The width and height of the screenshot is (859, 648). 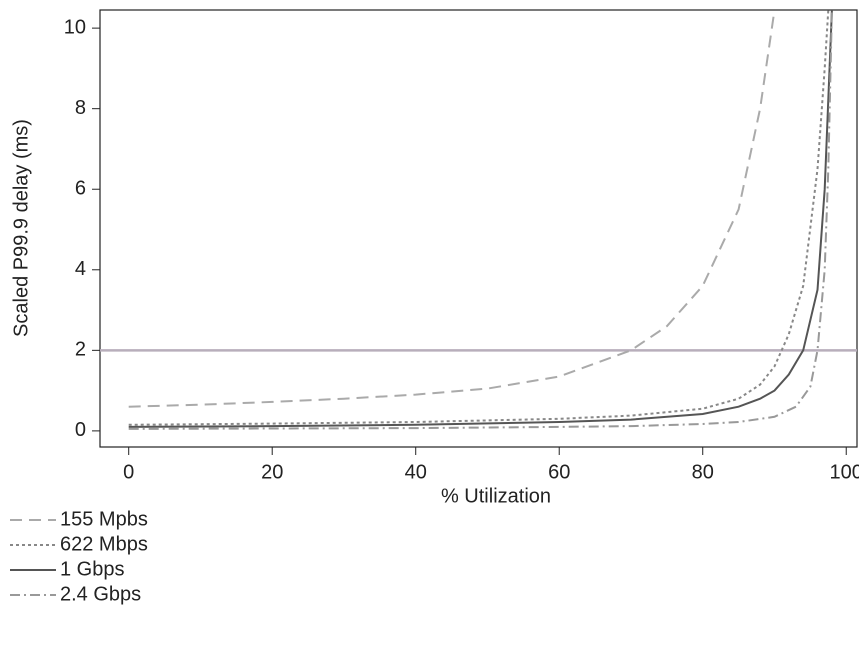 What do you see at coordinates (496, 496) in the screenshot?
I see `x-axis-label: % Utilization` at bounding box center [496, 496].